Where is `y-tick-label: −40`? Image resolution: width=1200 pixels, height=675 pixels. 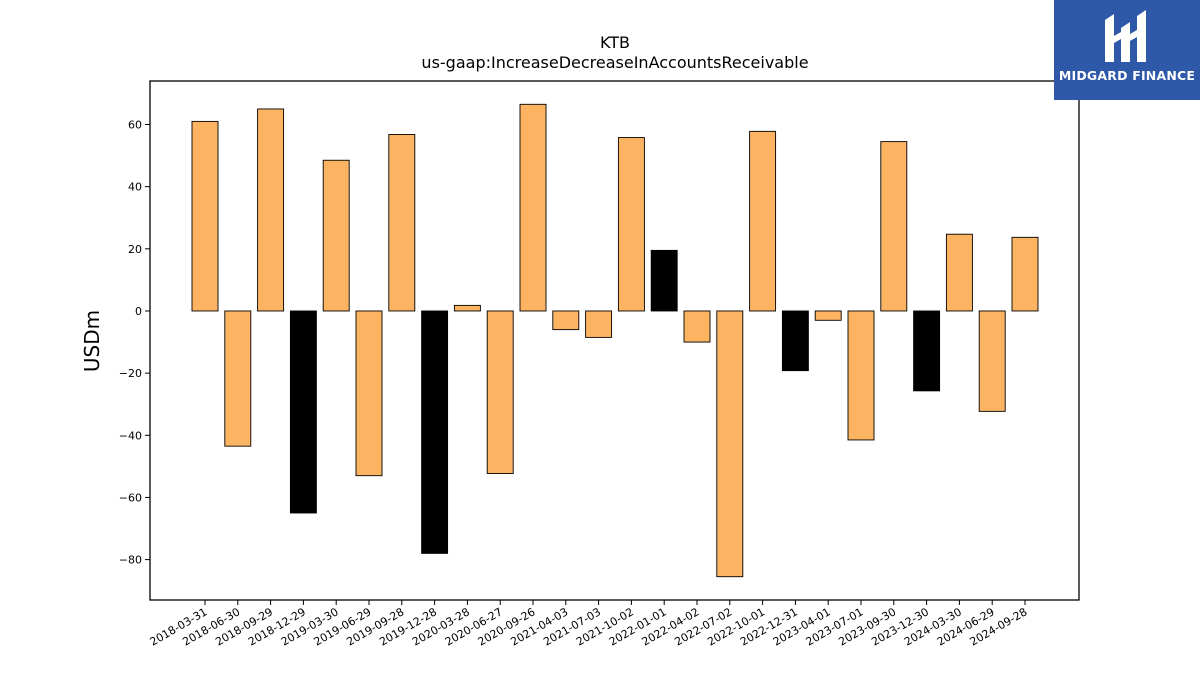 y-tick-label: −40 is located at coordinates (130, 435).